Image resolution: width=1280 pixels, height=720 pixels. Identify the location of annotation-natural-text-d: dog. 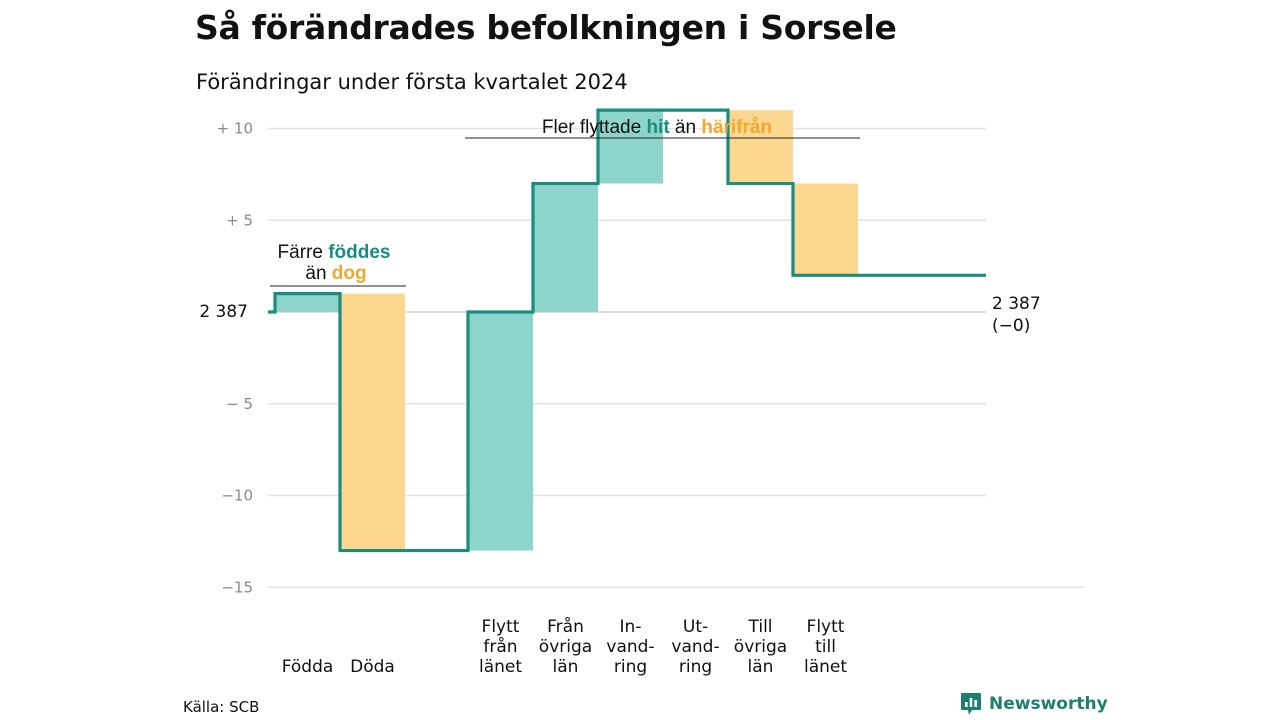
(349, 273).